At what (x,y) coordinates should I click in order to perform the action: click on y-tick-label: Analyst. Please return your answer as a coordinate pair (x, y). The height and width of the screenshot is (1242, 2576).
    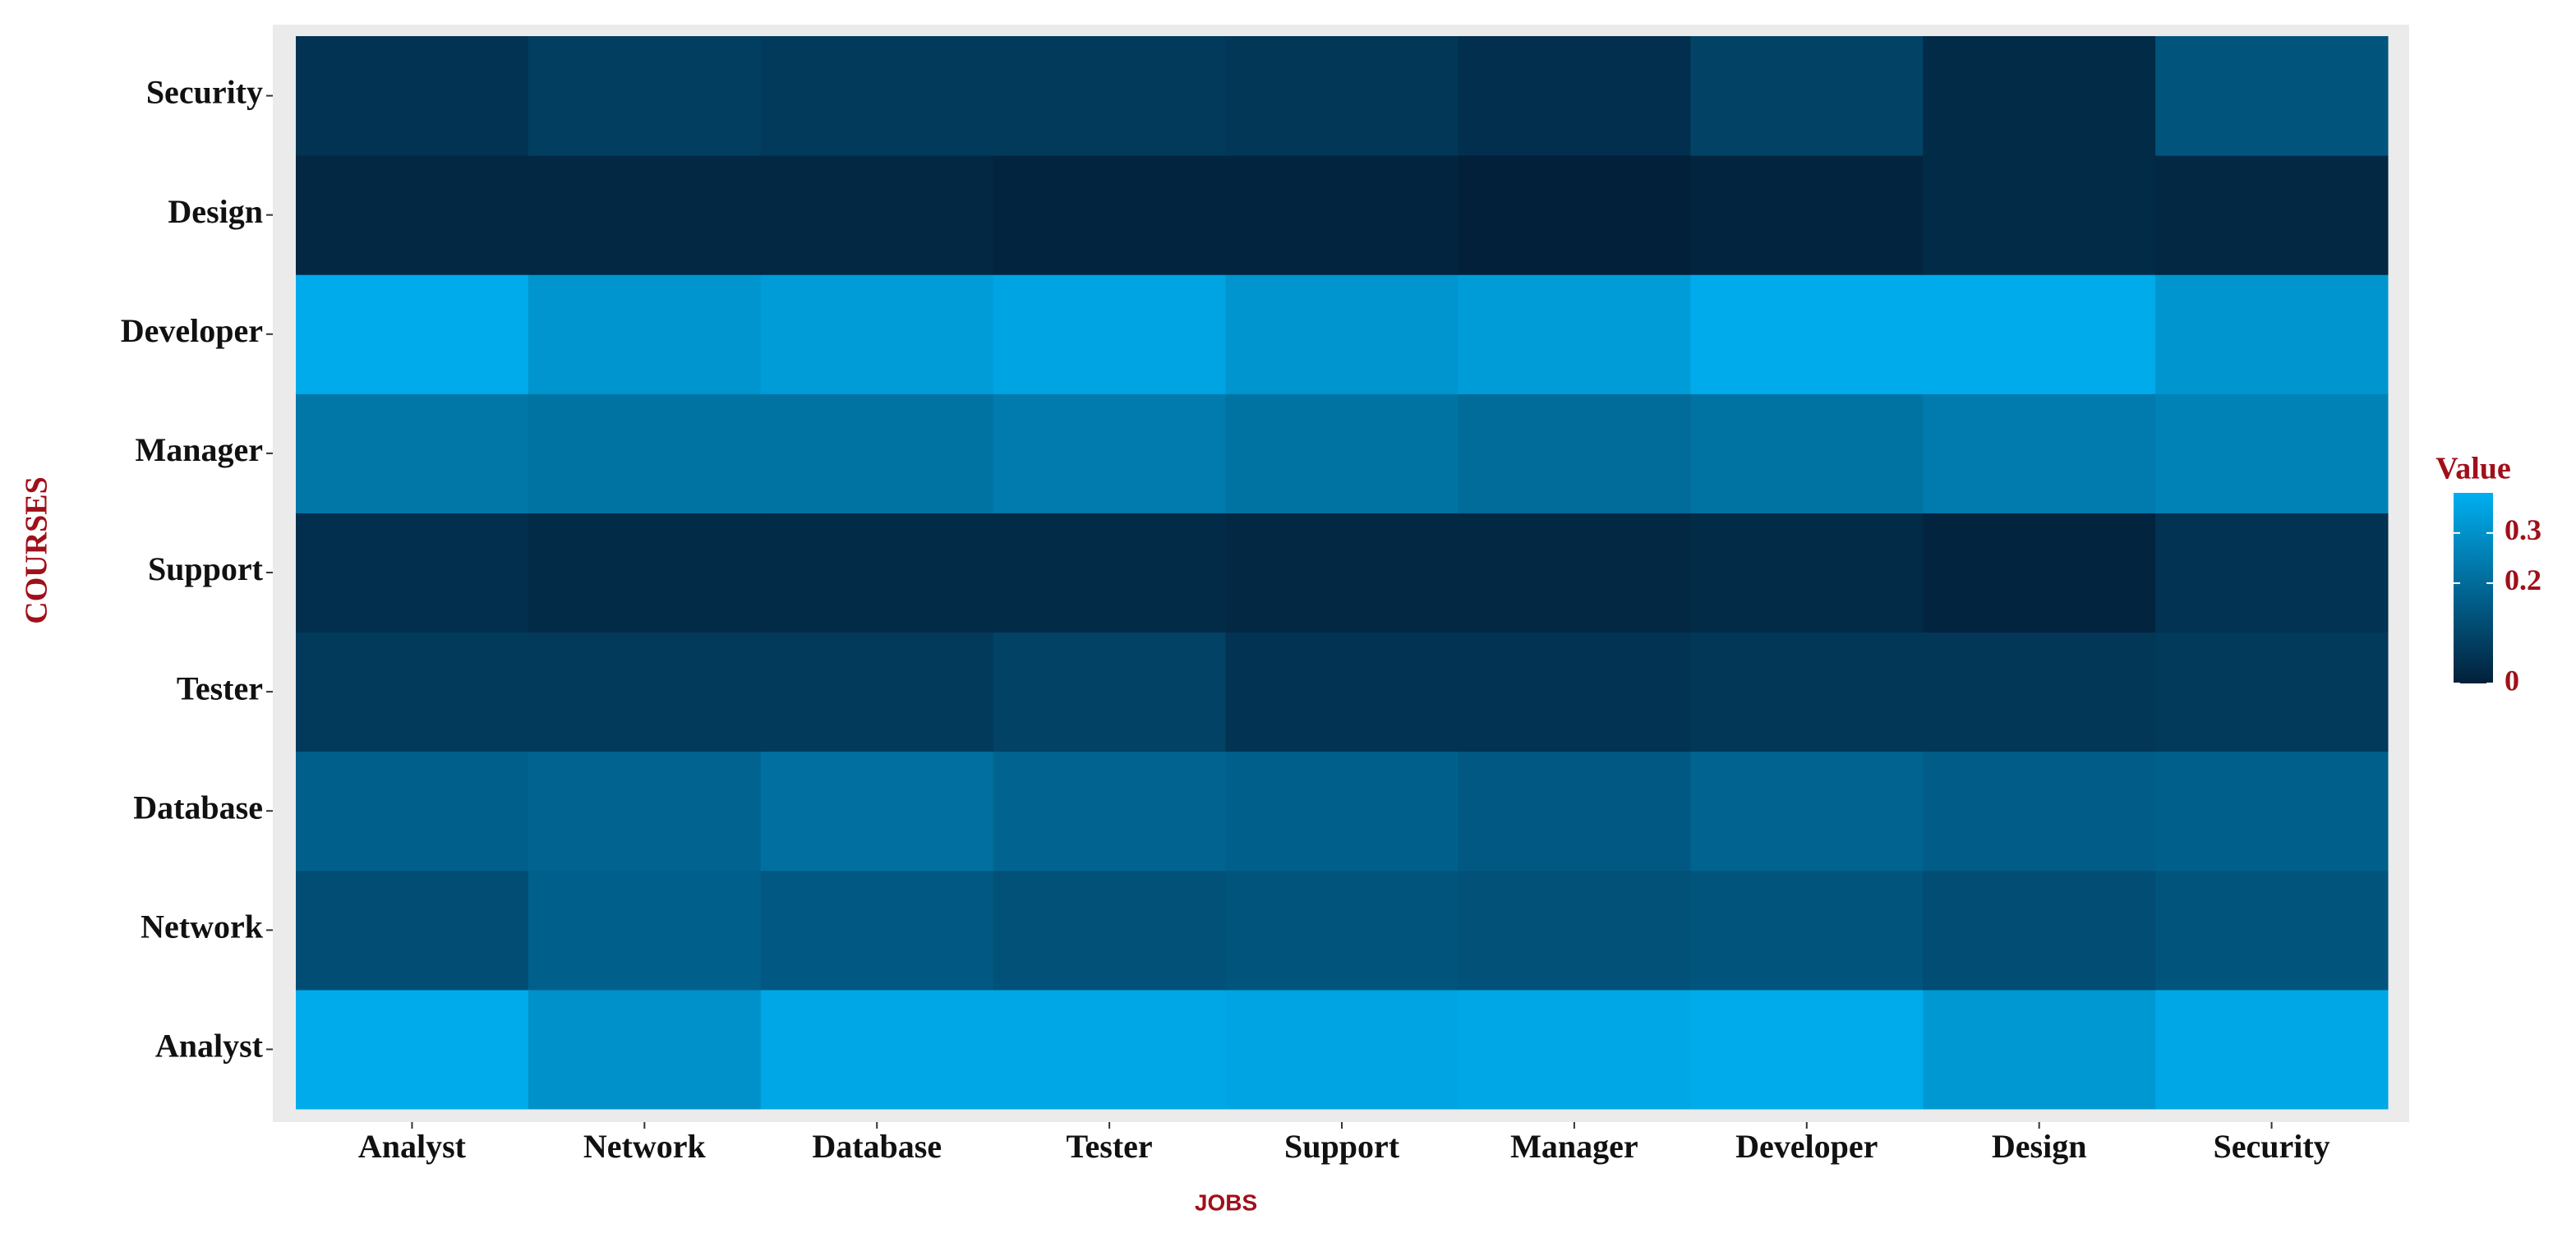
    Looking at the image, I should click on (209, 1046).